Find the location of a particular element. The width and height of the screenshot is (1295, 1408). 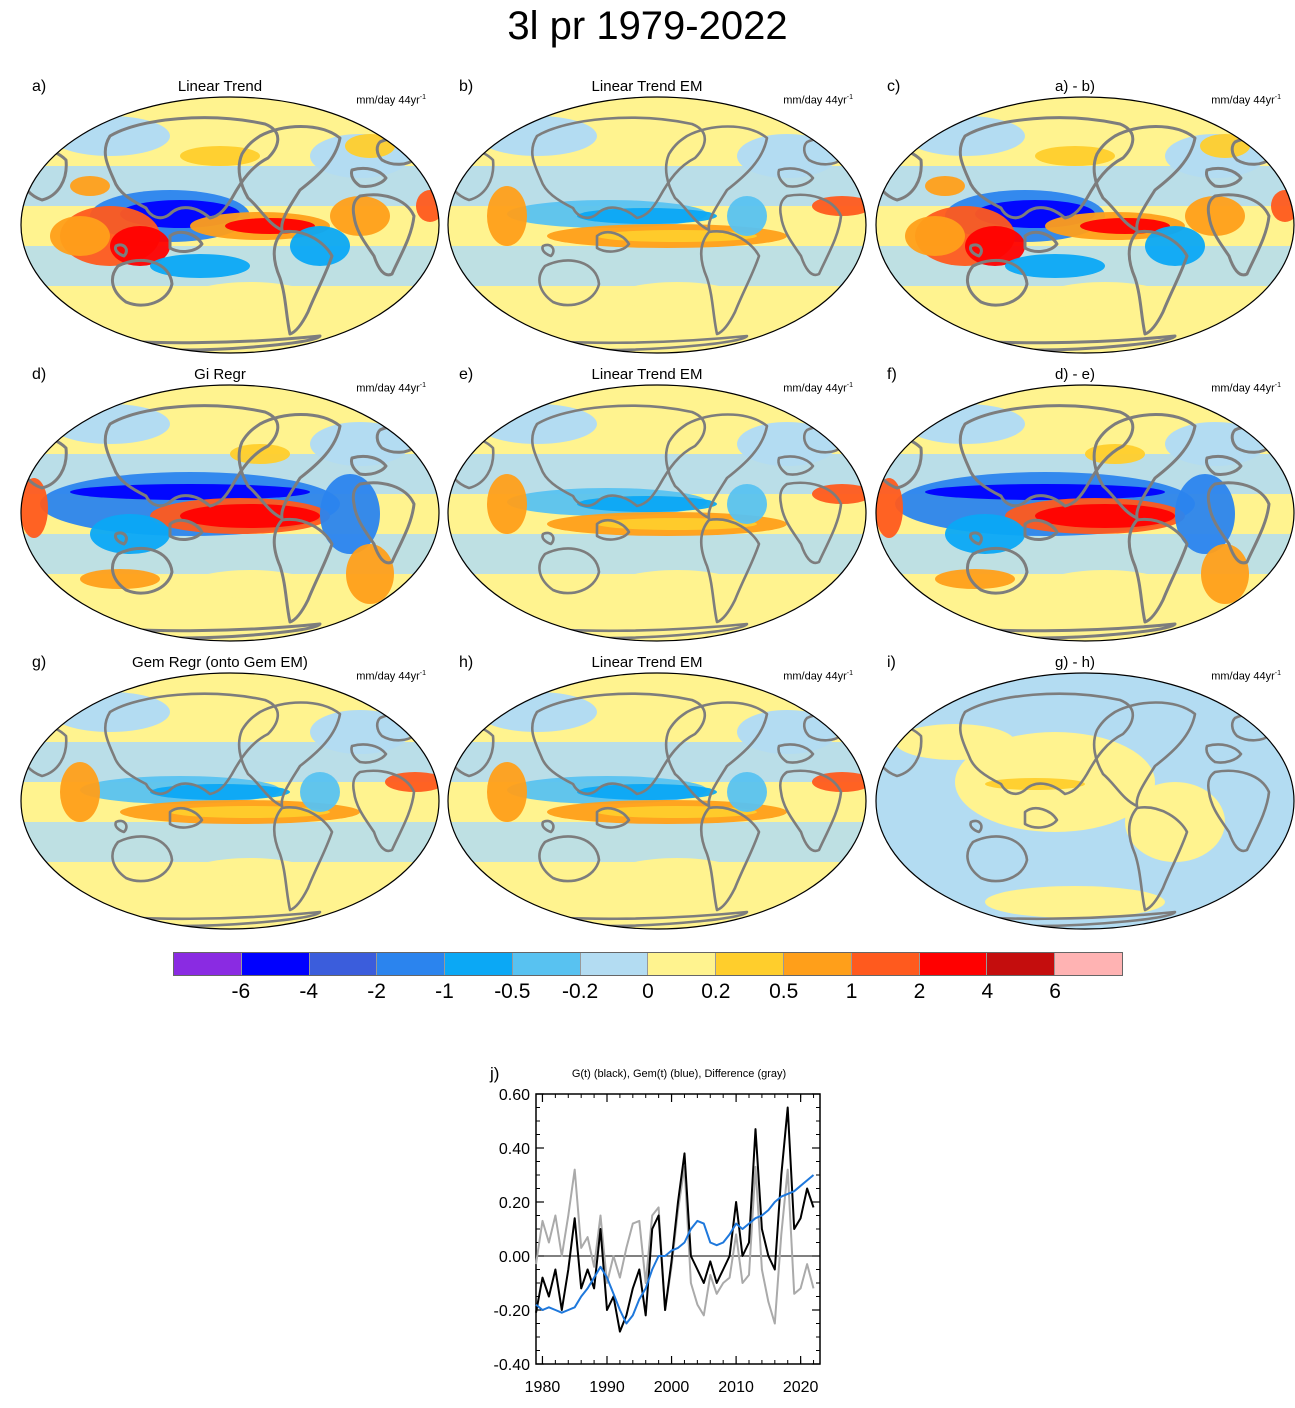

panel-label: c) is located at coordinates (894, 86).